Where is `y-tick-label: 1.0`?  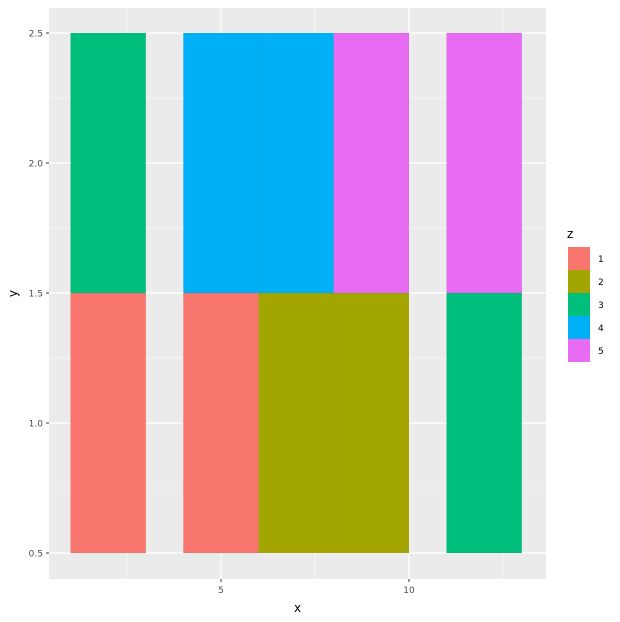
y-tick-label: 1.0 is located at coordinates (36, 425).